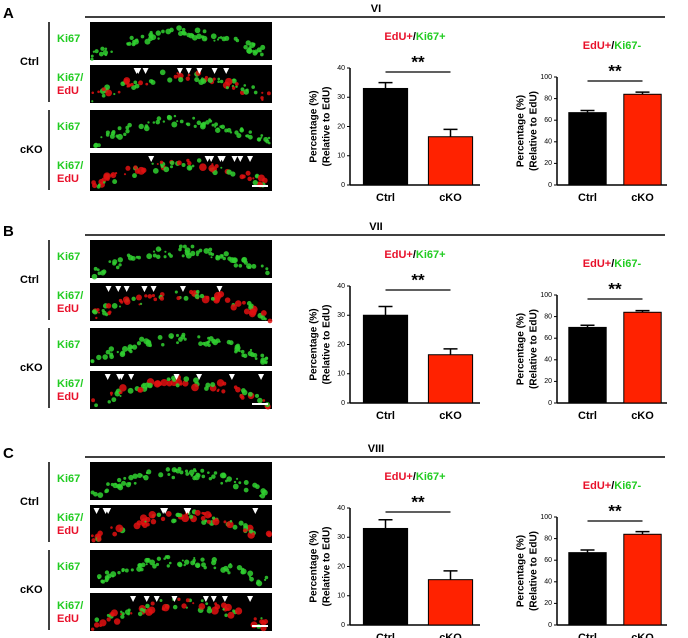 Image resolution: width=688 pixels, height=638 pixels. What do you see at coordinates (341, 68) in the screenshot?
I see `y-tick-label: 40` at bounding box center [341, 68].